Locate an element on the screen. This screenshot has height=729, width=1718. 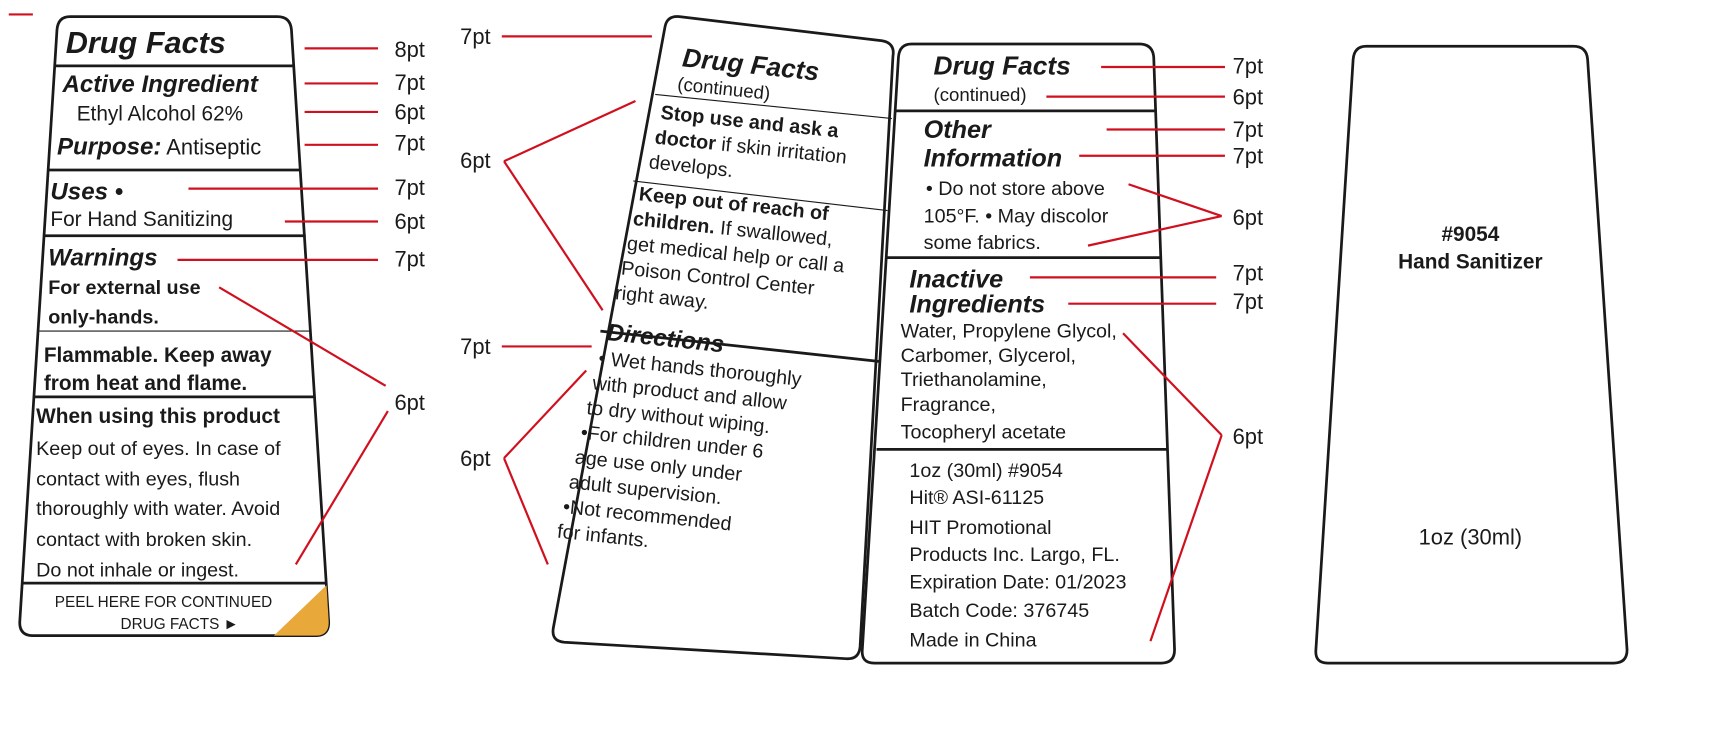
annotations-panel3: 7pt 6pt 7pt 7pt 6pt 7pt 7pt 6pt is located at coordinates (1146, 348).